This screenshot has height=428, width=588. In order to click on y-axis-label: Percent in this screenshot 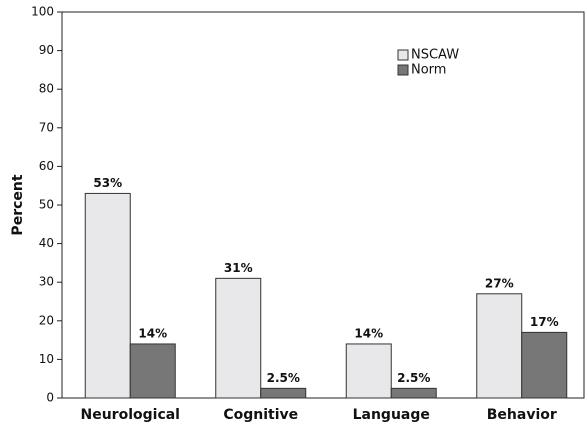, I will do `click(18, 204)`.